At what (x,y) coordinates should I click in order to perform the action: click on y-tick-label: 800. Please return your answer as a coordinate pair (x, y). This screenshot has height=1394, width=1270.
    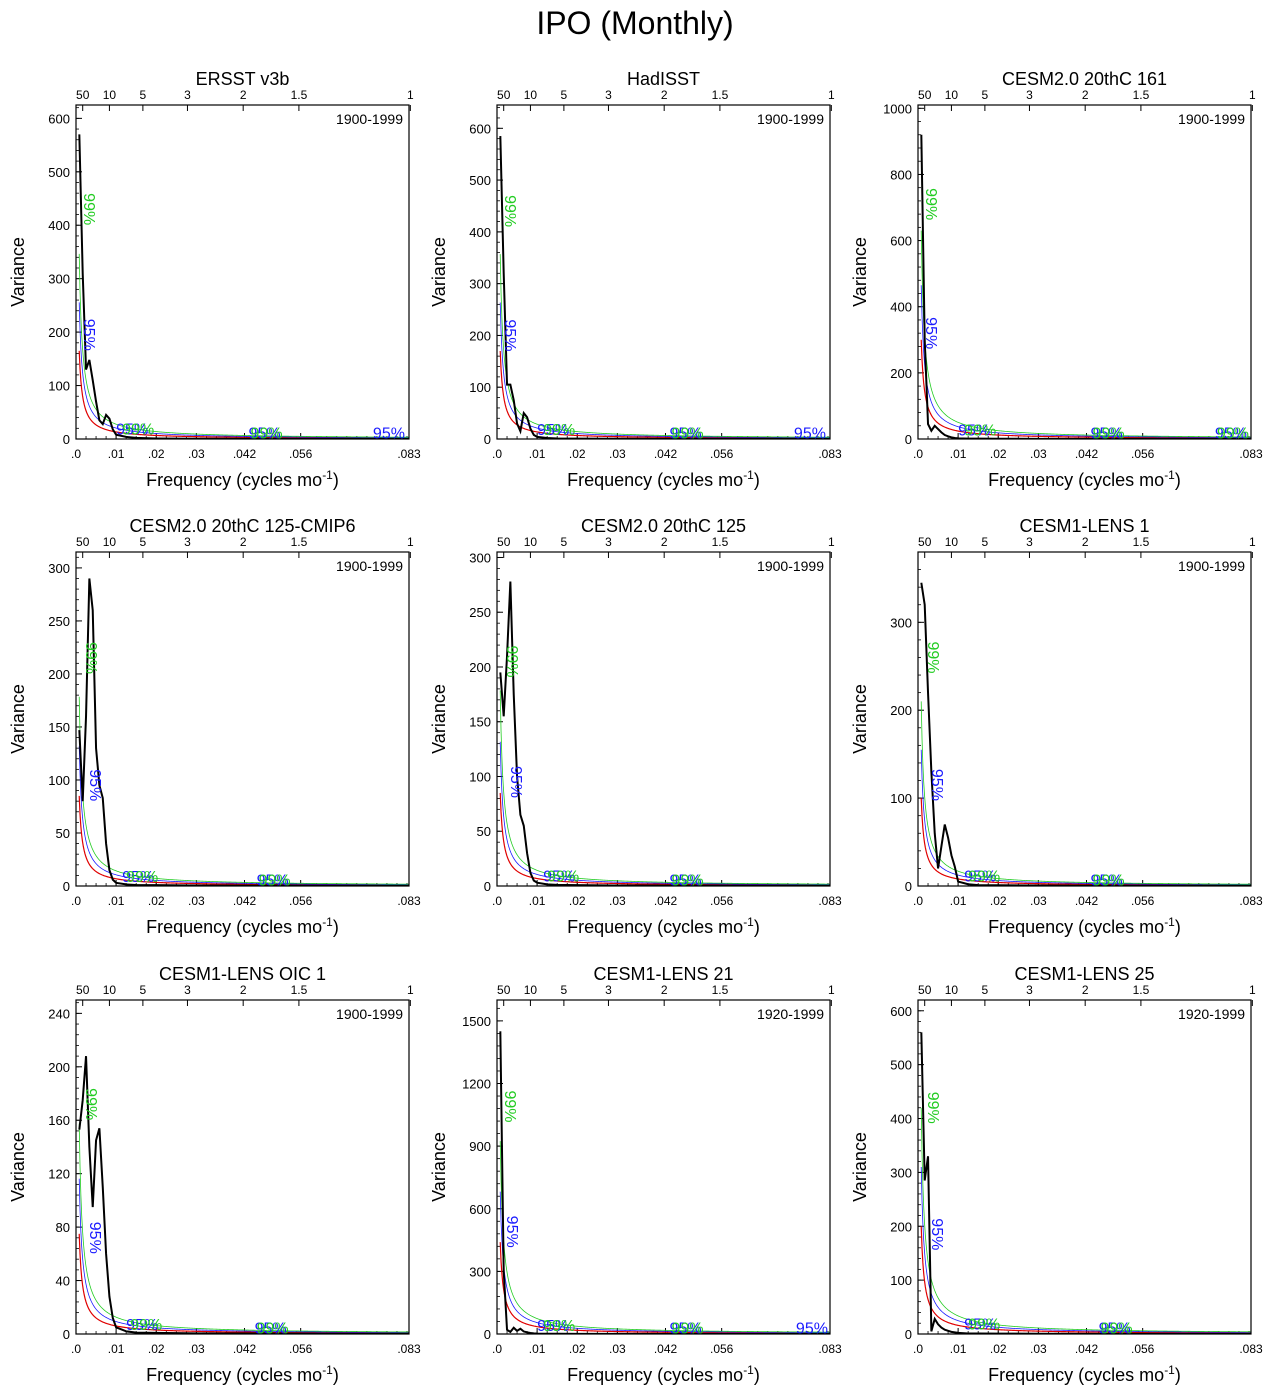
    Looking at the image, I should click on (901, 174).